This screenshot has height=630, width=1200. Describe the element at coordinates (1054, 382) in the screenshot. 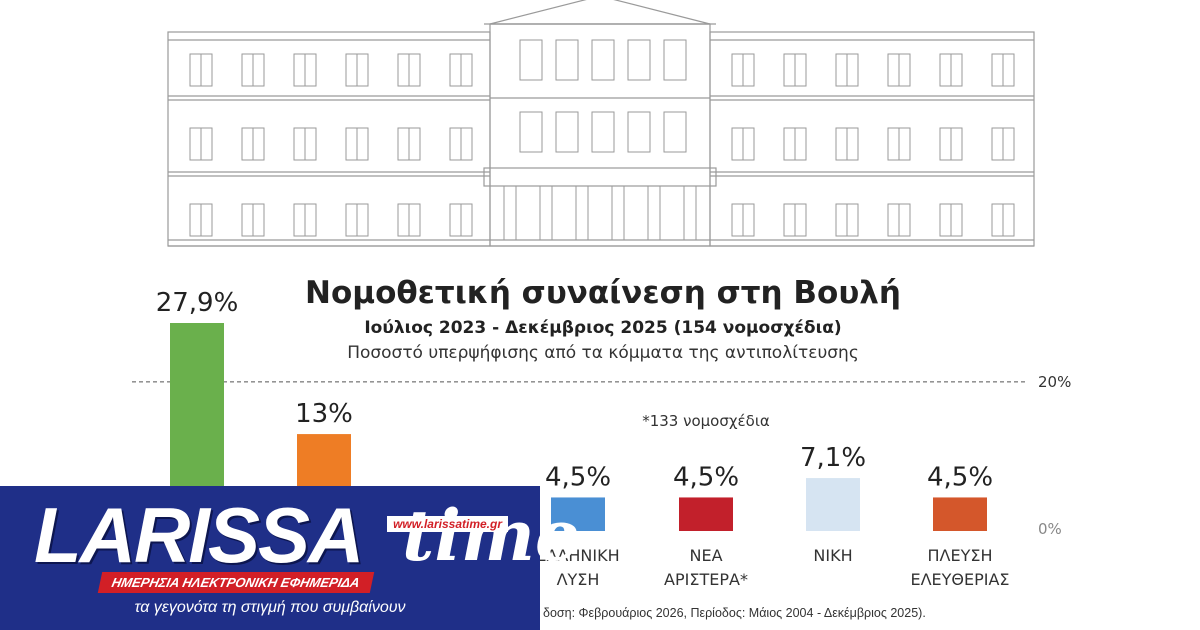

I see `reference-line-label: 20%` at that location.